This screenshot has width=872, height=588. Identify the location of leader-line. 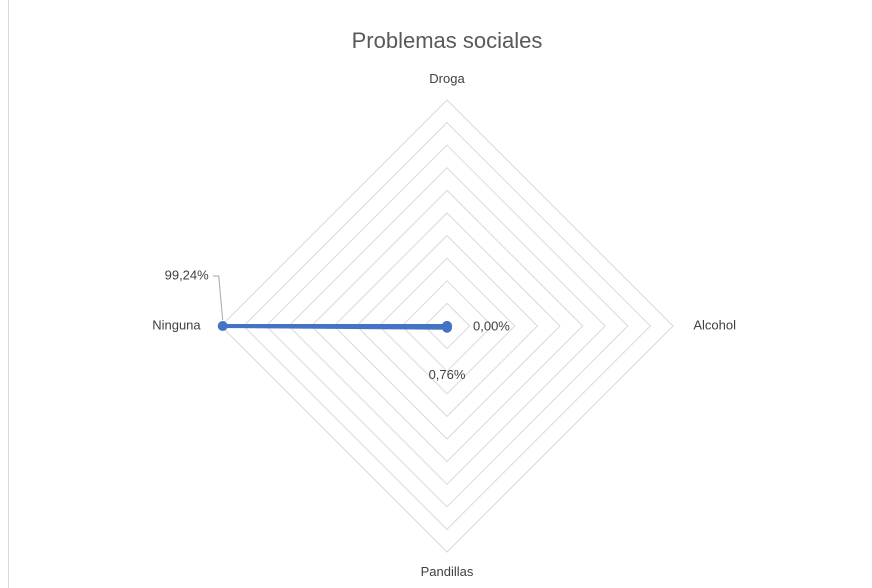
(218, 298).